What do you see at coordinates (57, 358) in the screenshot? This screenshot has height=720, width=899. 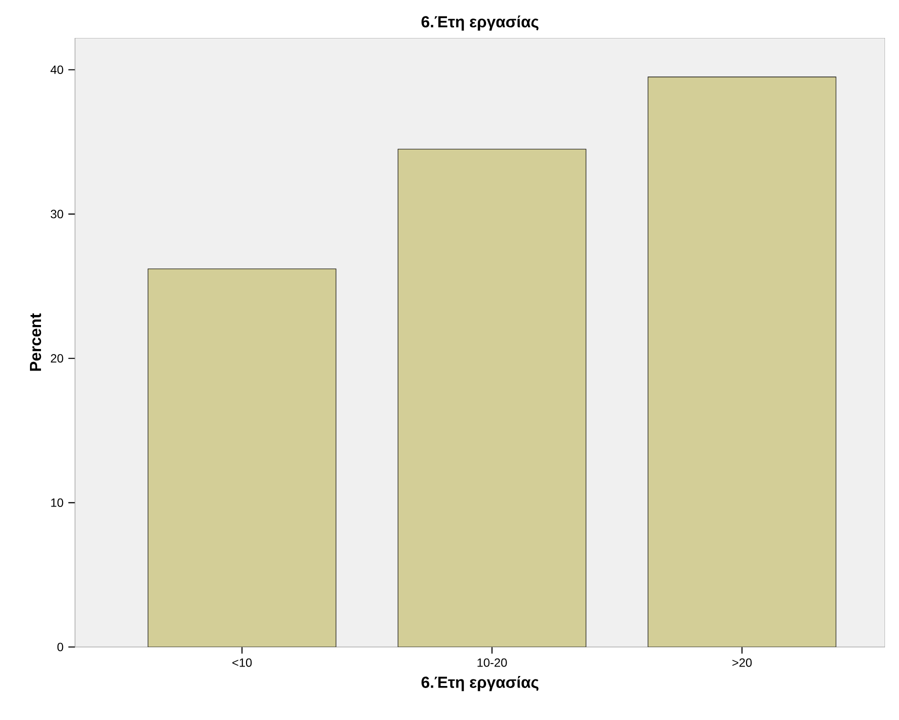 I see `y-tick-label: 20` at bounding box center [57, 358].